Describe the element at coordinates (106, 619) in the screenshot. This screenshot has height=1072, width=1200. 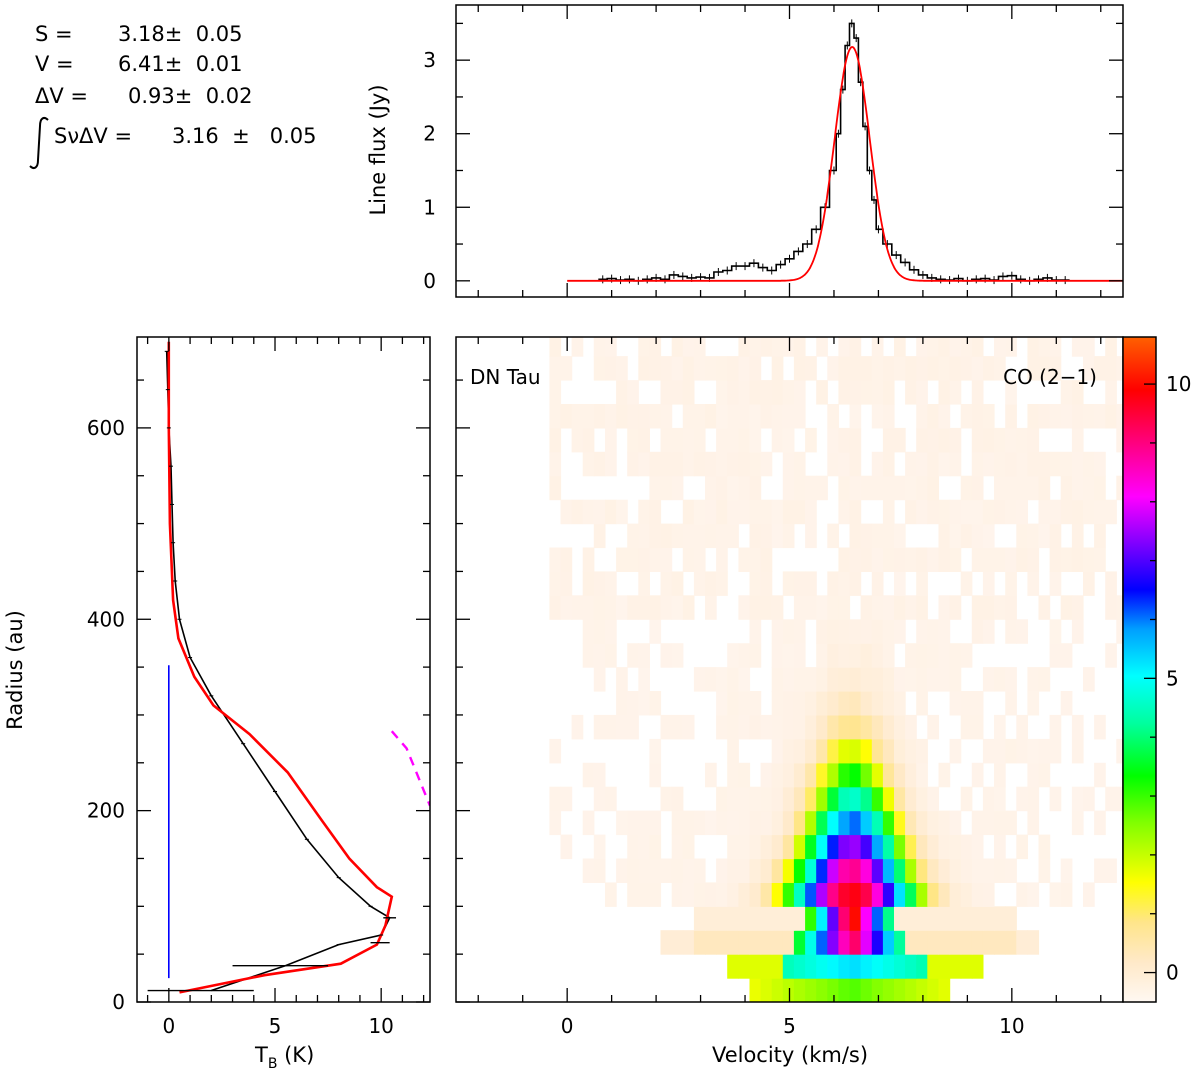
I see `radial-ytick-label: 400` at that location.